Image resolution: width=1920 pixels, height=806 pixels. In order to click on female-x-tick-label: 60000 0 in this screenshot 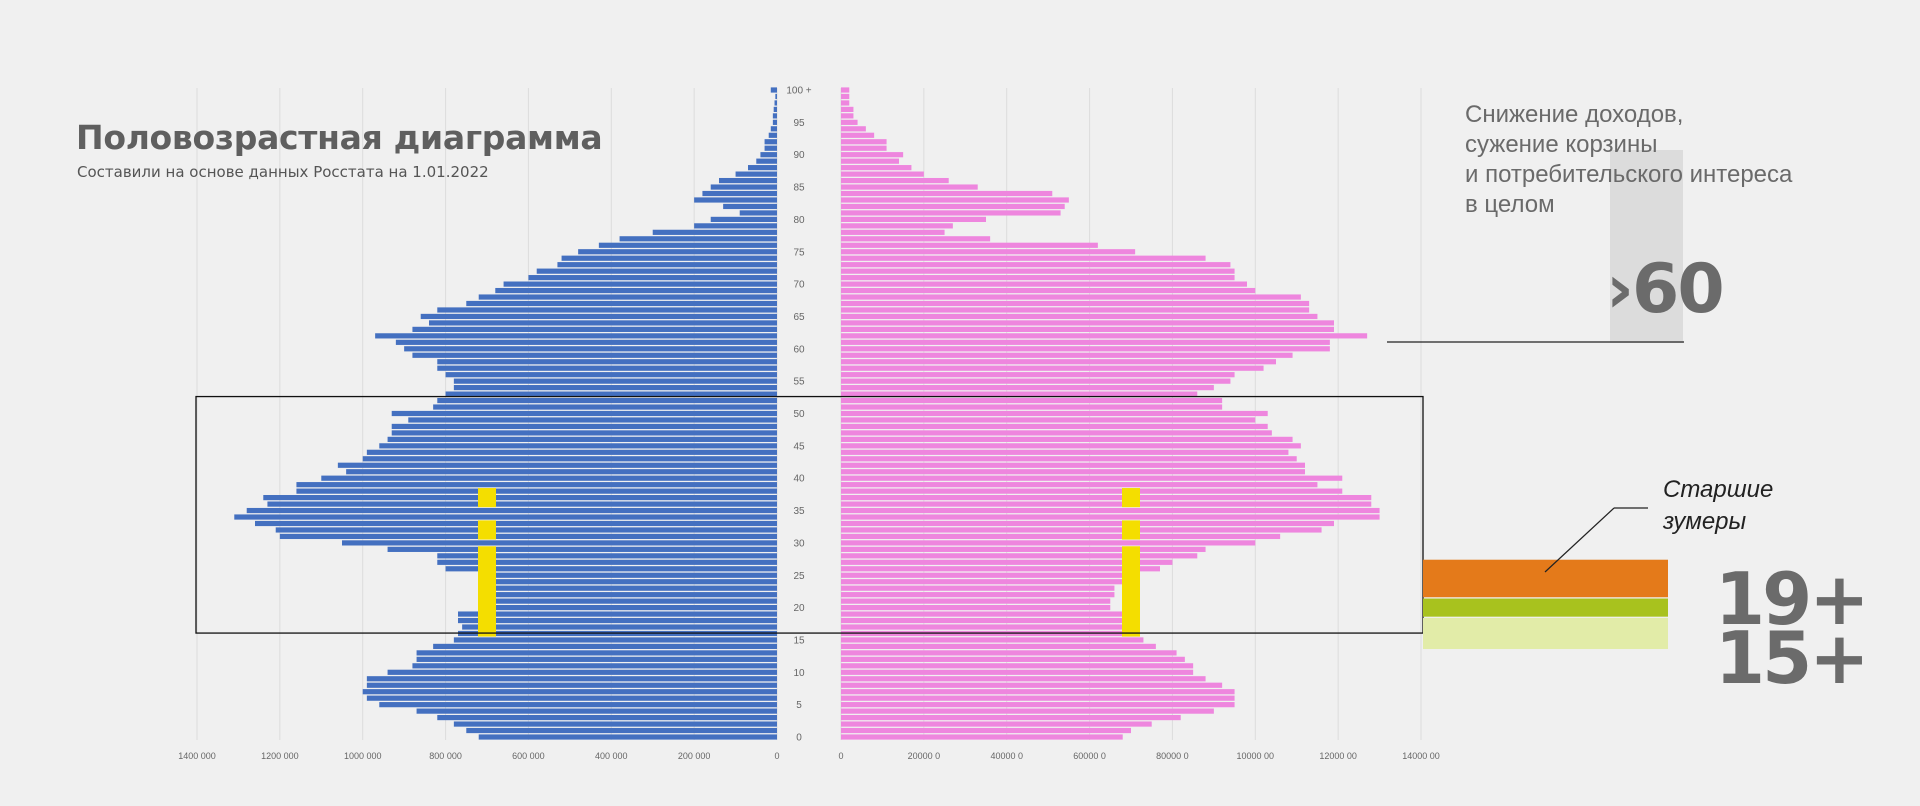, I will do `click(1089, 756)`.